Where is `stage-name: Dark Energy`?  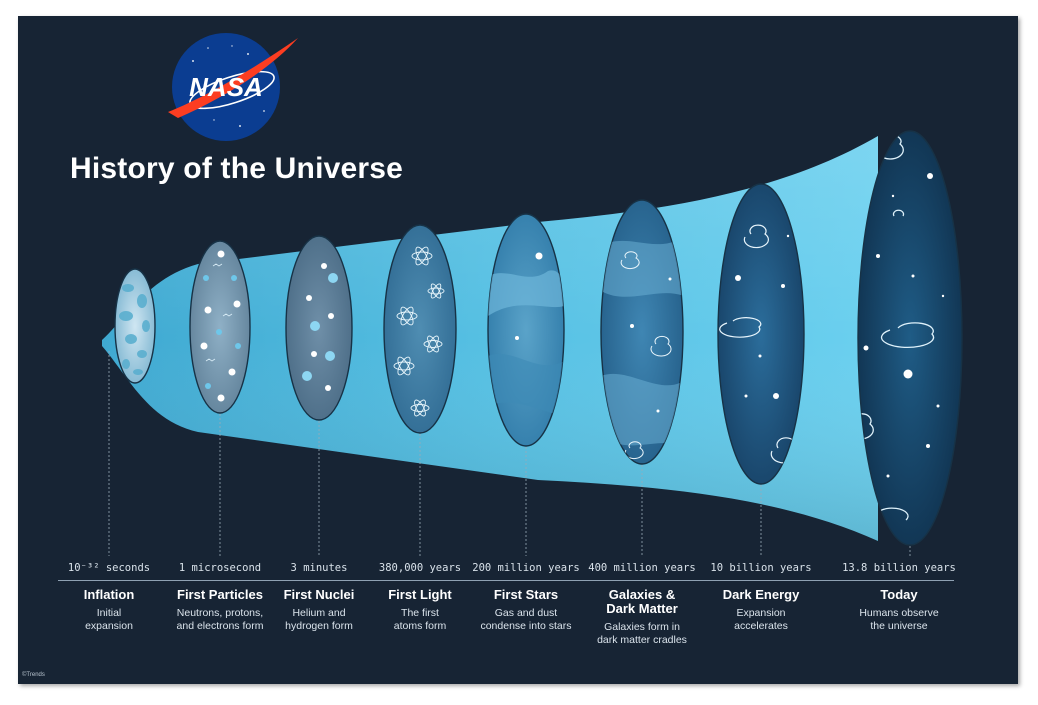
stage-name: Dark Energy is located at coordinates (761, 594).